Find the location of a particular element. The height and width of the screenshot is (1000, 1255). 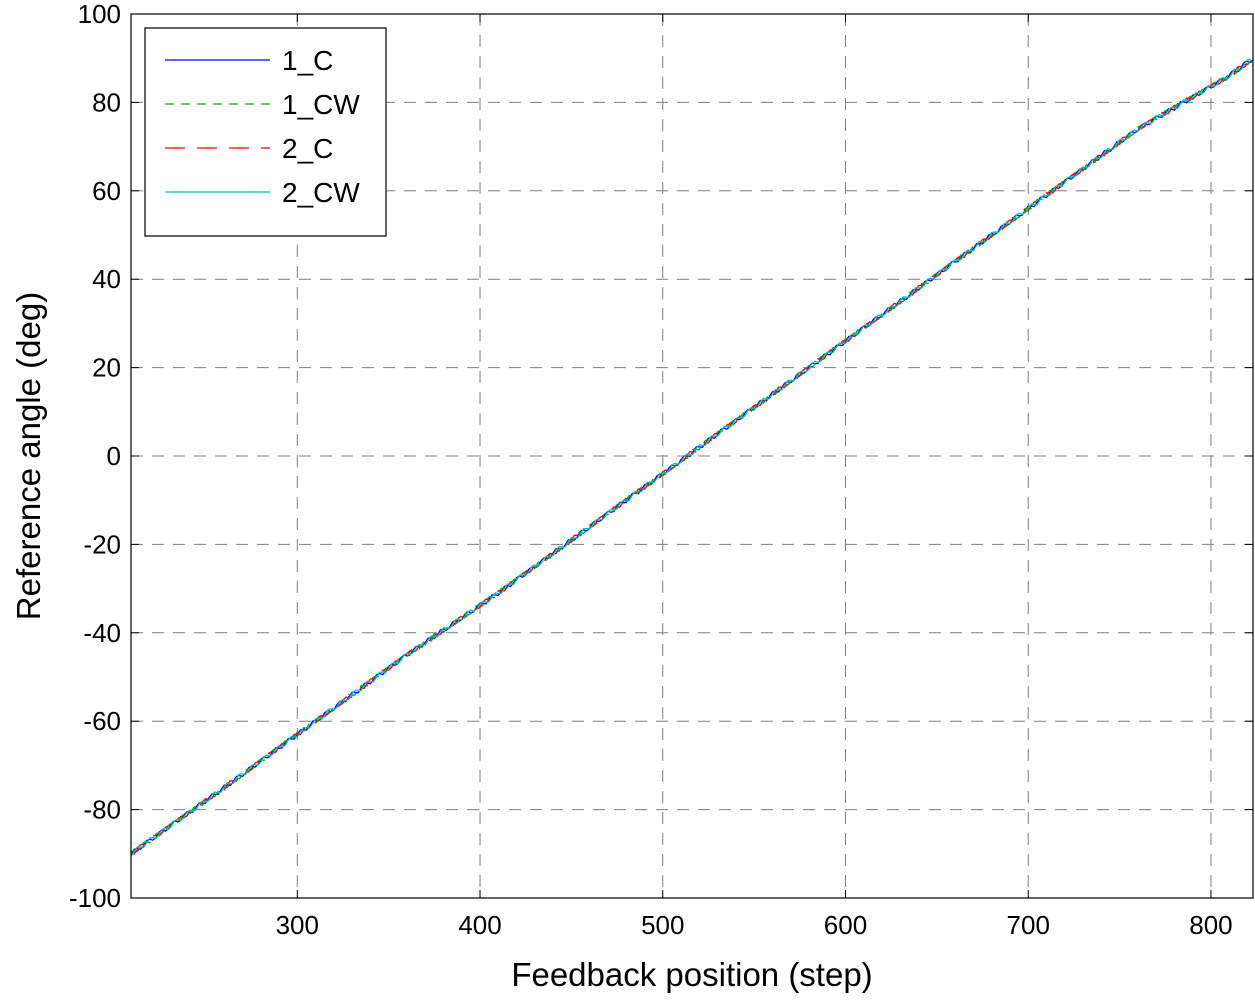

x-axis-title: Feedback position (step) is located at coordinates (691, 974).